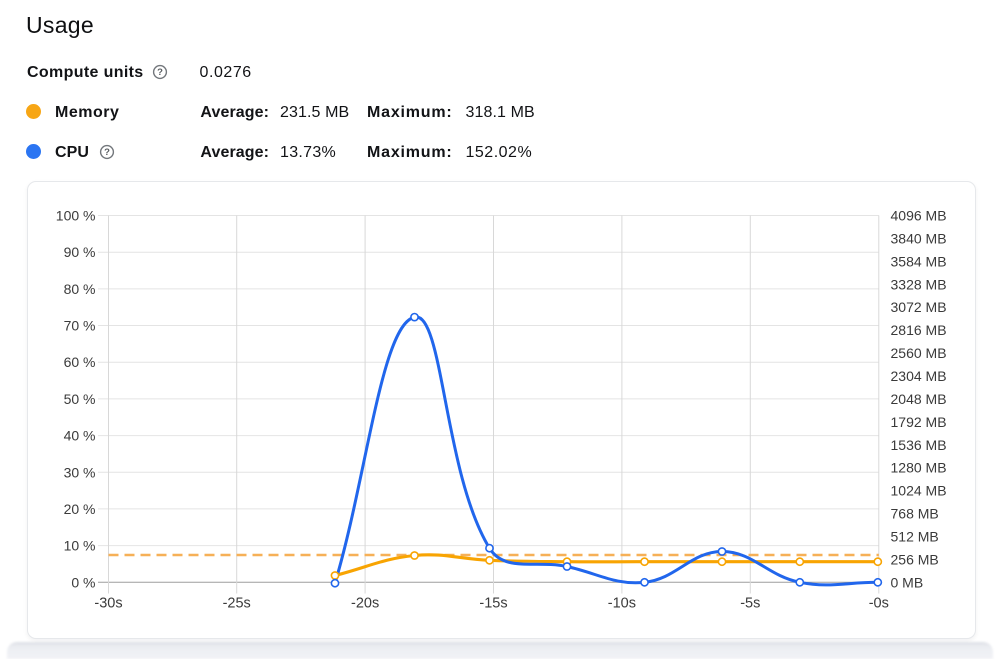  I want to click on svg-text: 30 %, so click(80, 472).